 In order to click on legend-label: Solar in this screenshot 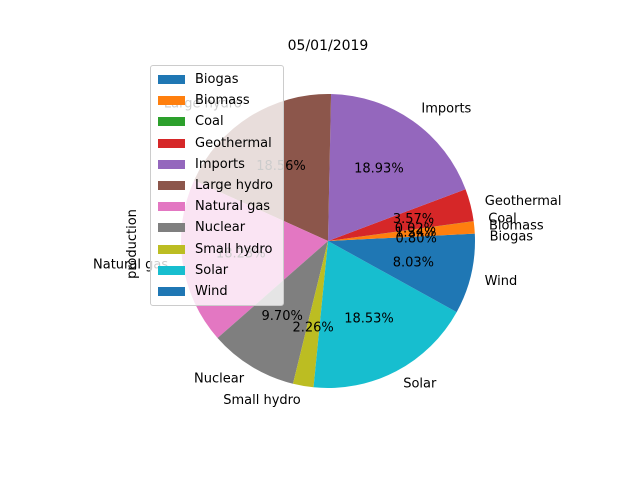, I will do `click(212, 270)`.